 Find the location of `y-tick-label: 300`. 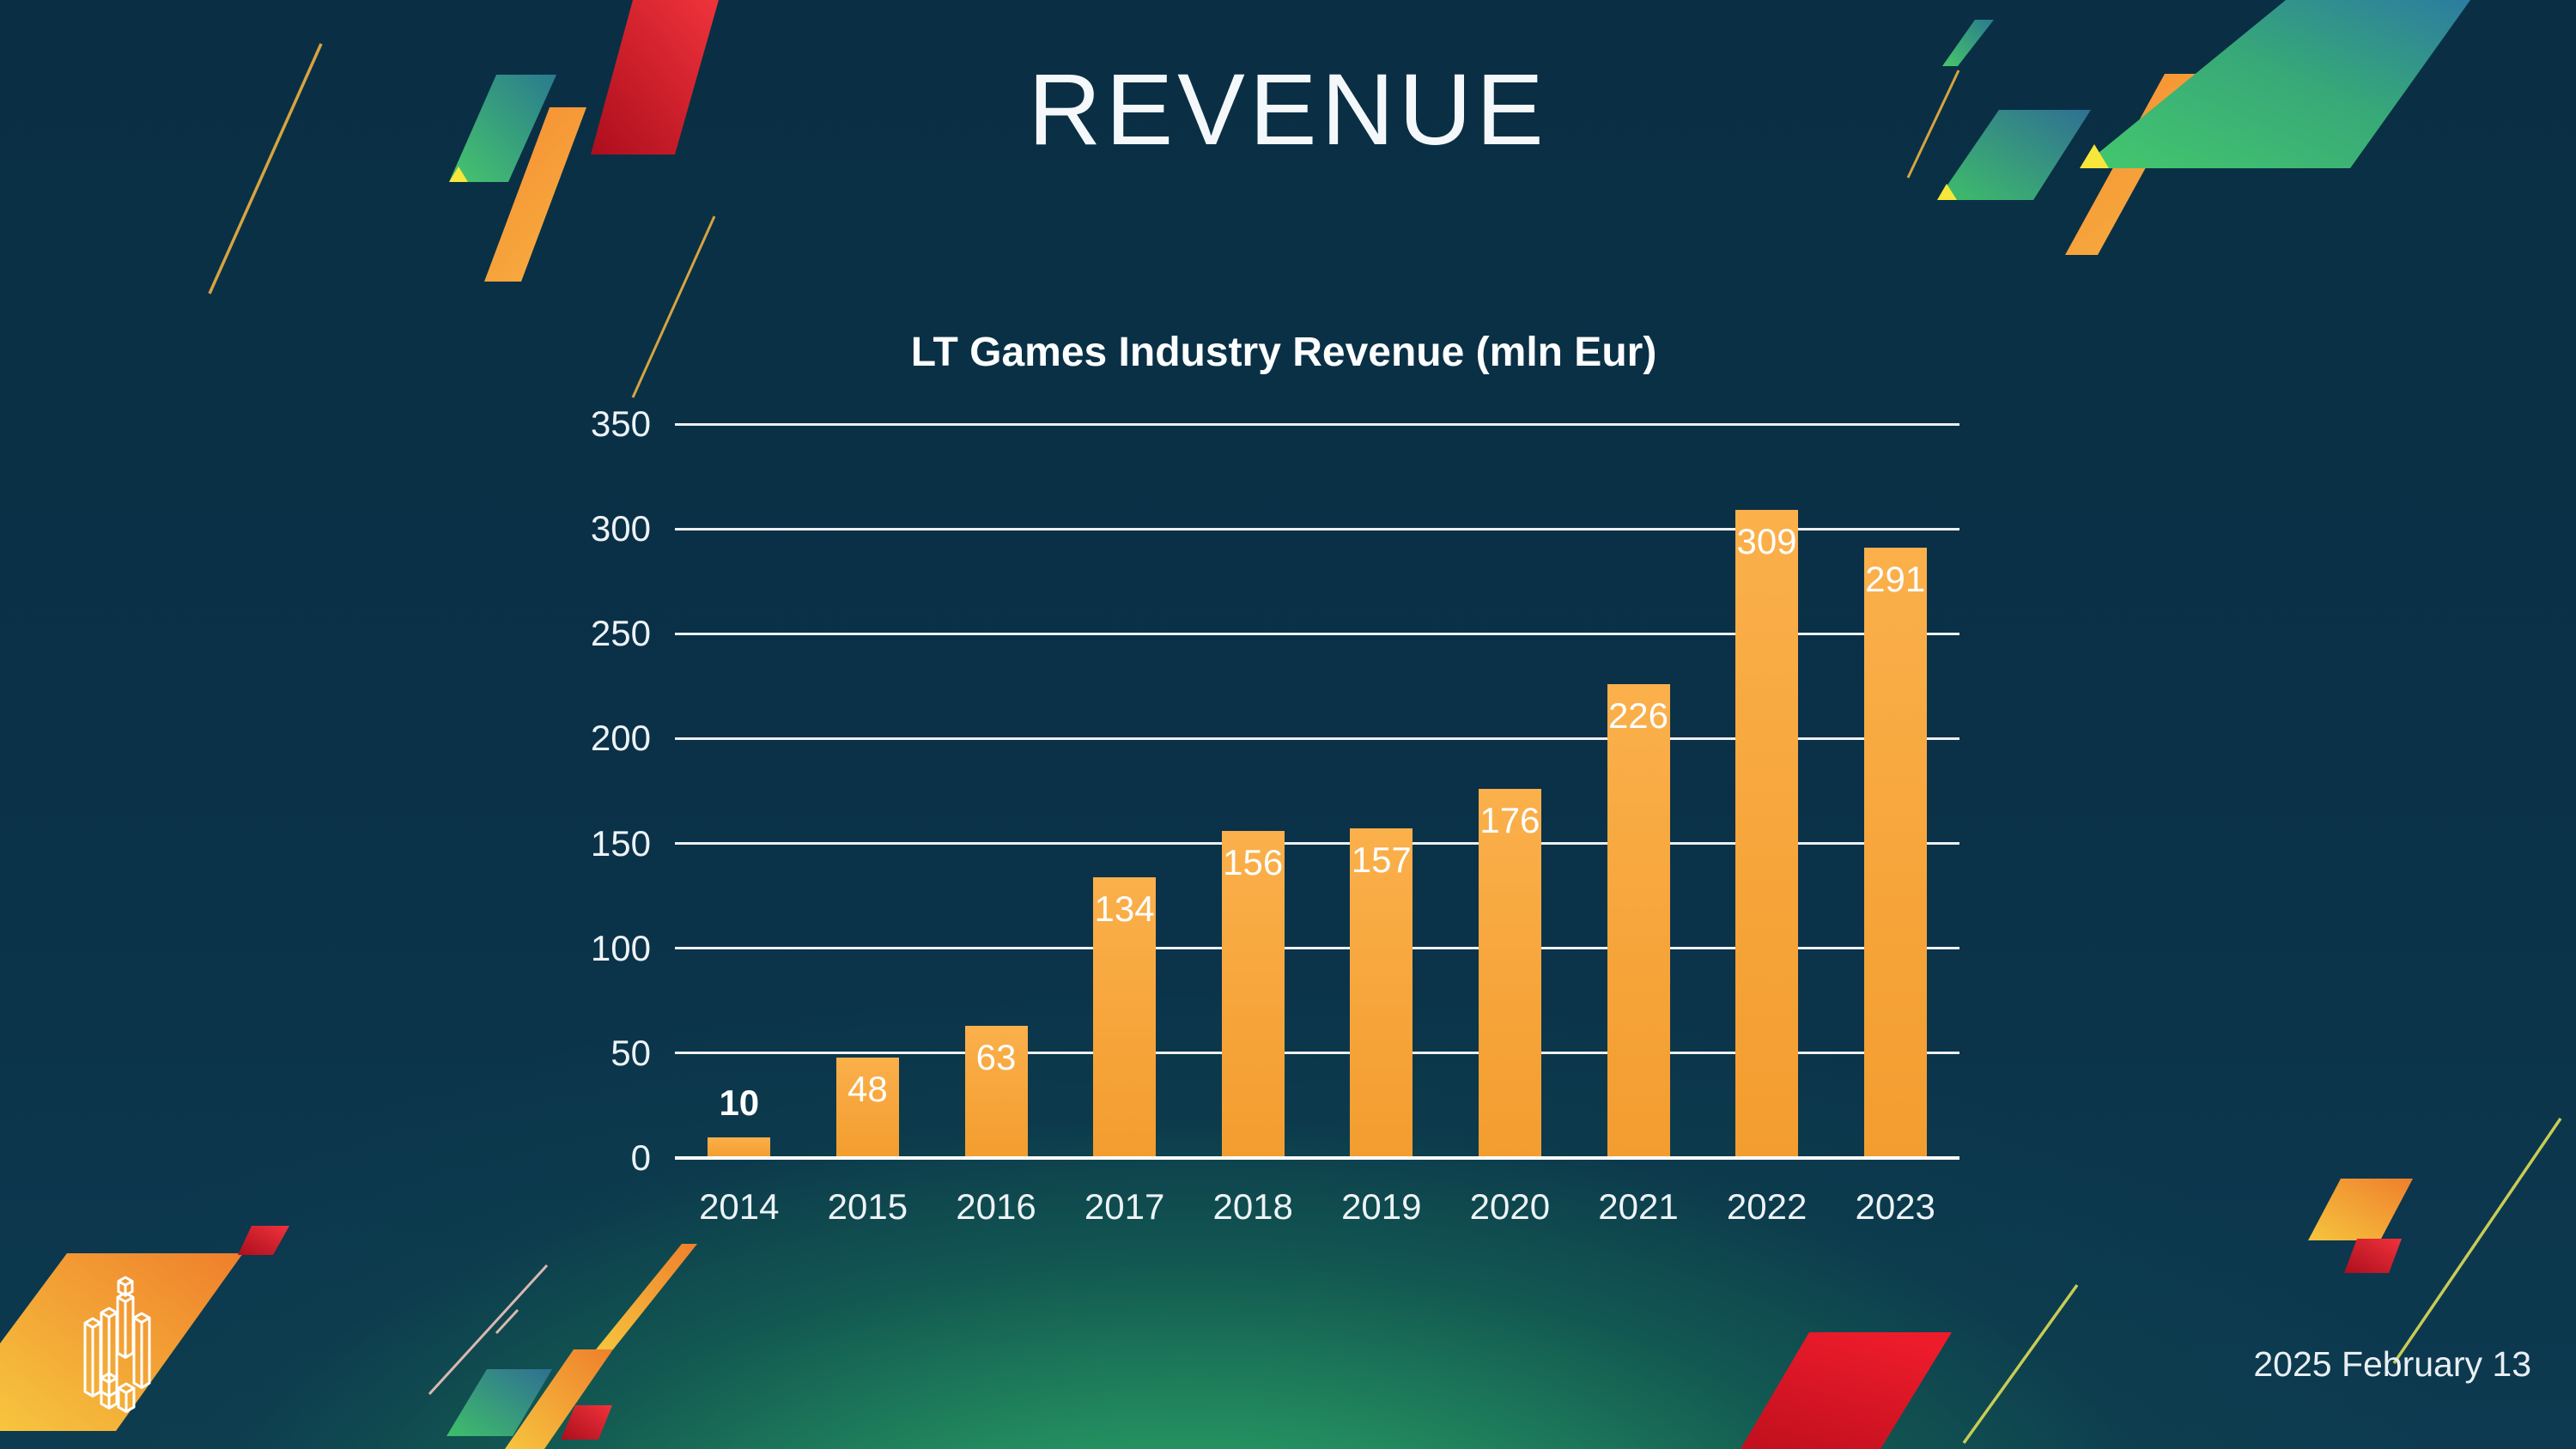

y-tick-label: 300 is located at coordinates (620, 528).